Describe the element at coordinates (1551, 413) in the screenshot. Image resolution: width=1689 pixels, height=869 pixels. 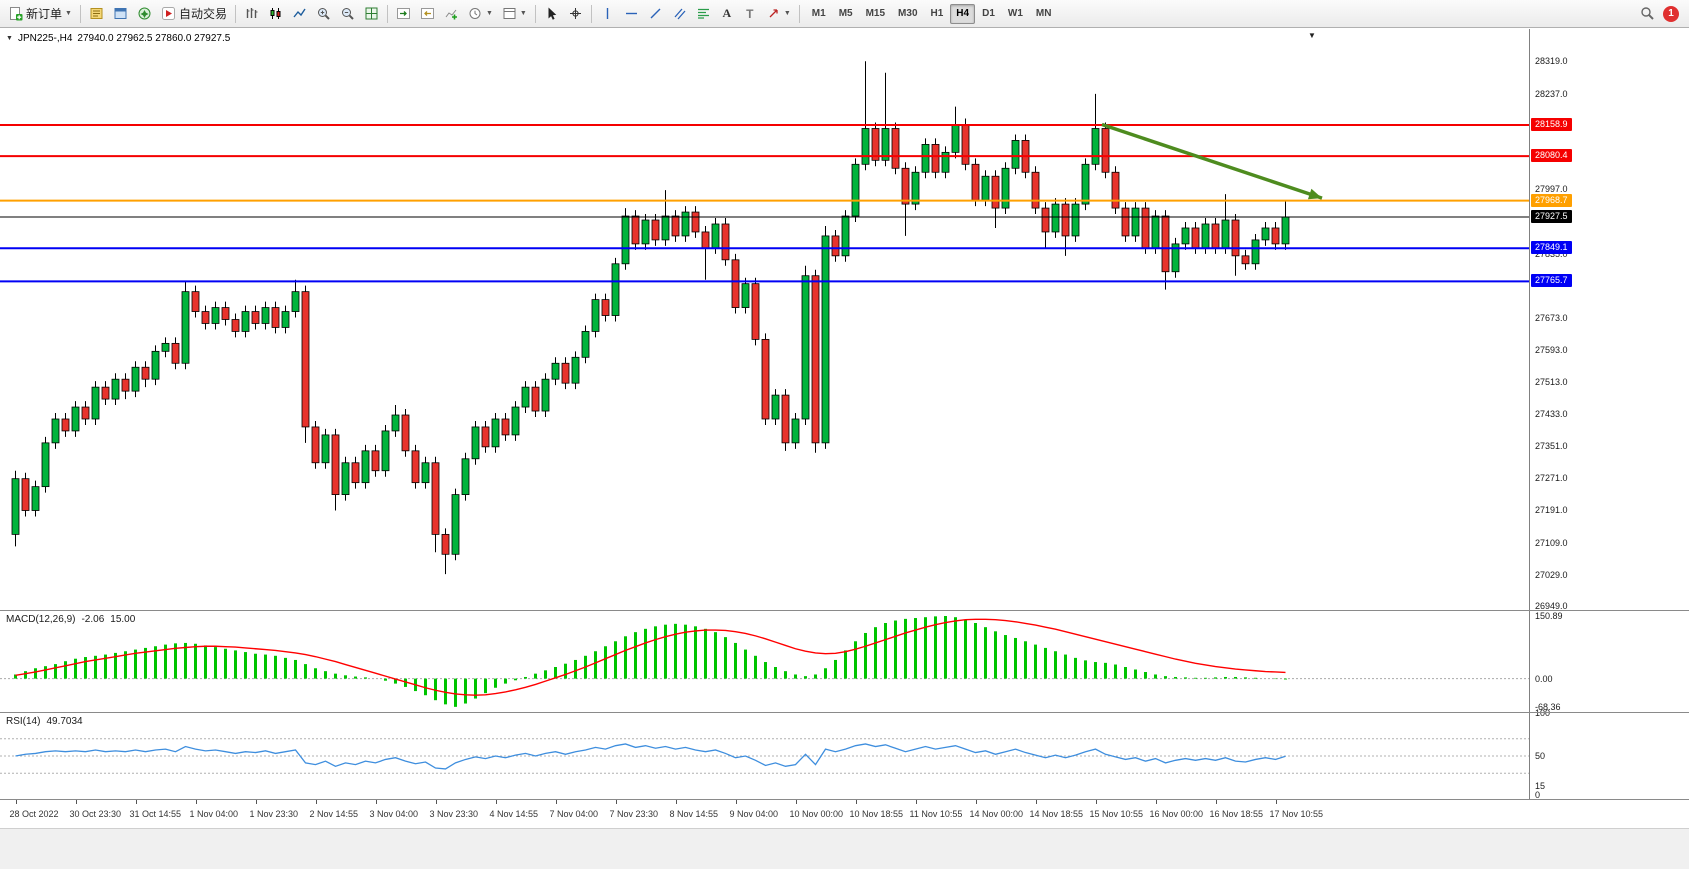
I see `price-tick-label: 27433.0` at that location.